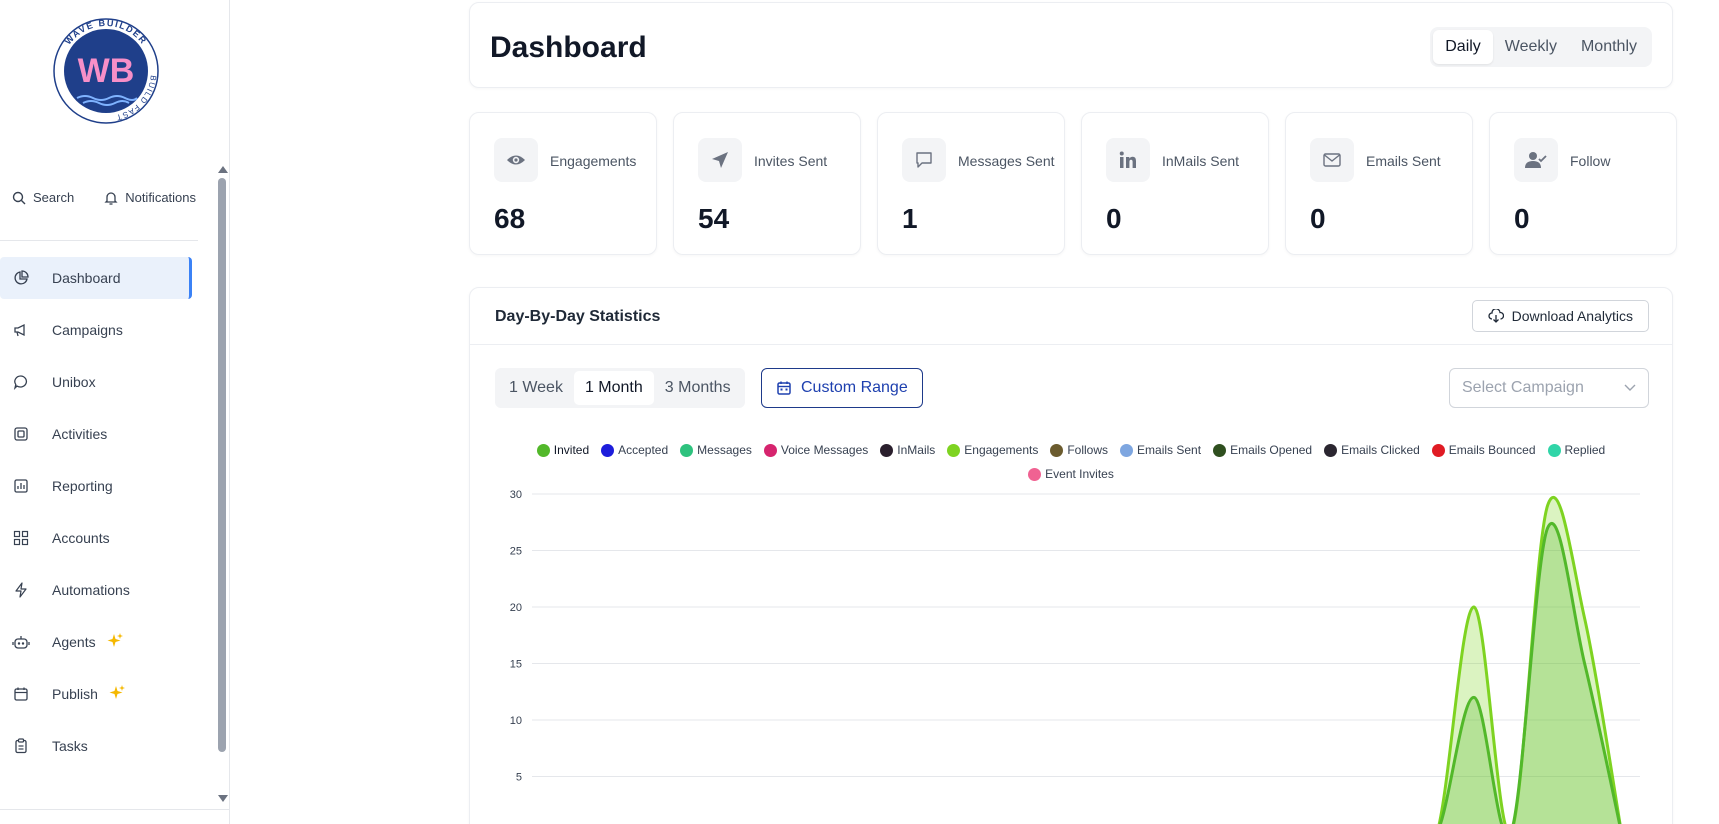 This screenshot has height=824, width=1719. I want to click on legend-label: Voice Messages, so click(824, 450).